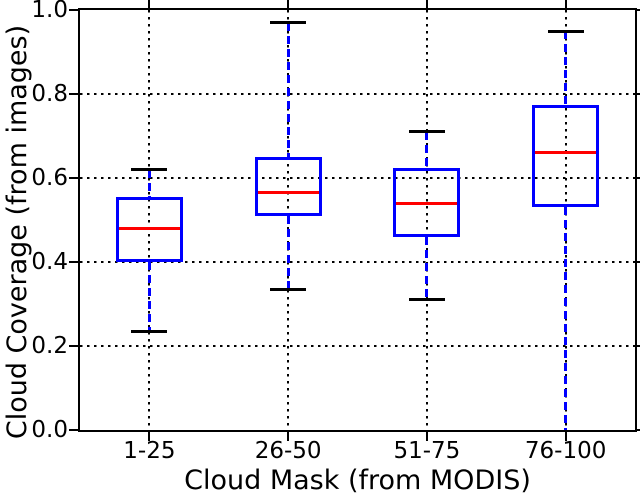  I want to click on y-tick-label: 0.6, so click(49, 178).